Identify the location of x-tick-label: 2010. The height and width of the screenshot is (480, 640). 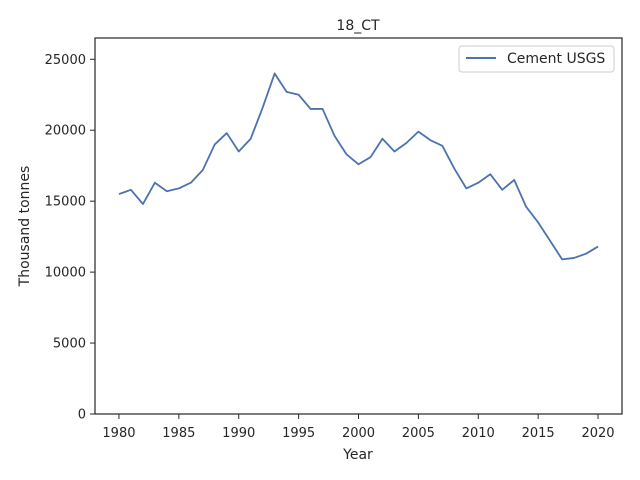
(478, 433).